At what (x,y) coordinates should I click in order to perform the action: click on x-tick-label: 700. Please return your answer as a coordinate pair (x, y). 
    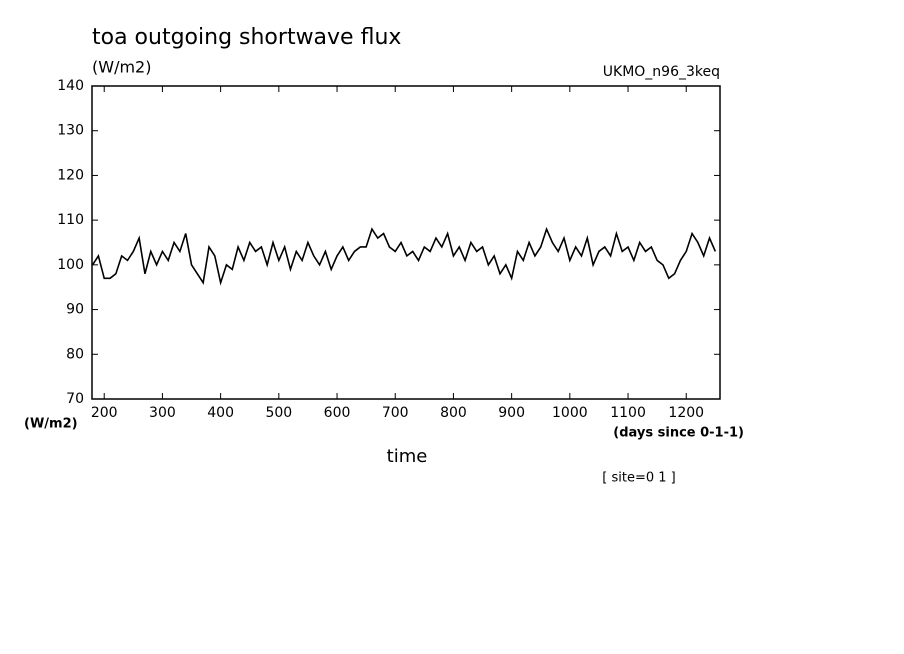
    Looking at the image, I should click on (395, 413).